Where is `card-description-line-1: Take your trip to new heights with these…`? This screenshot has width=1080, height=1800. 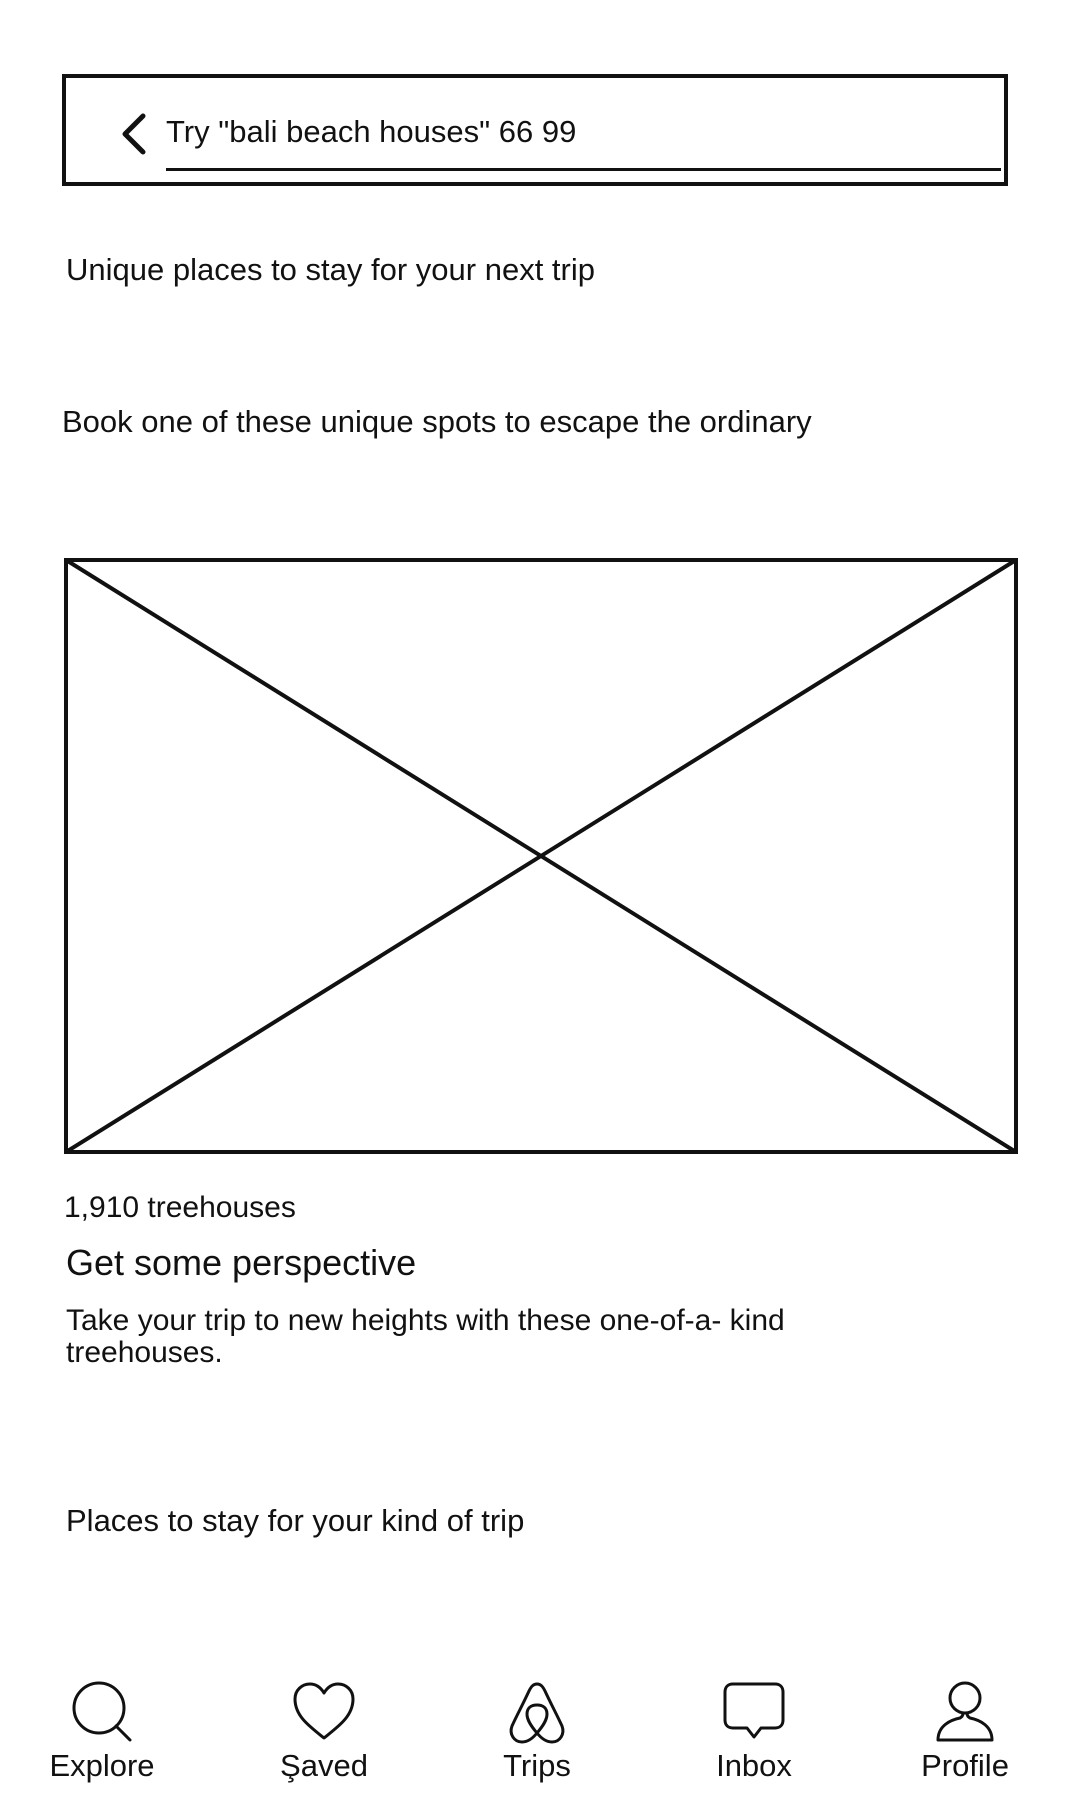
card-description-line-1: Take your trip to new heights with these… is located at coordinates (425, 1321).